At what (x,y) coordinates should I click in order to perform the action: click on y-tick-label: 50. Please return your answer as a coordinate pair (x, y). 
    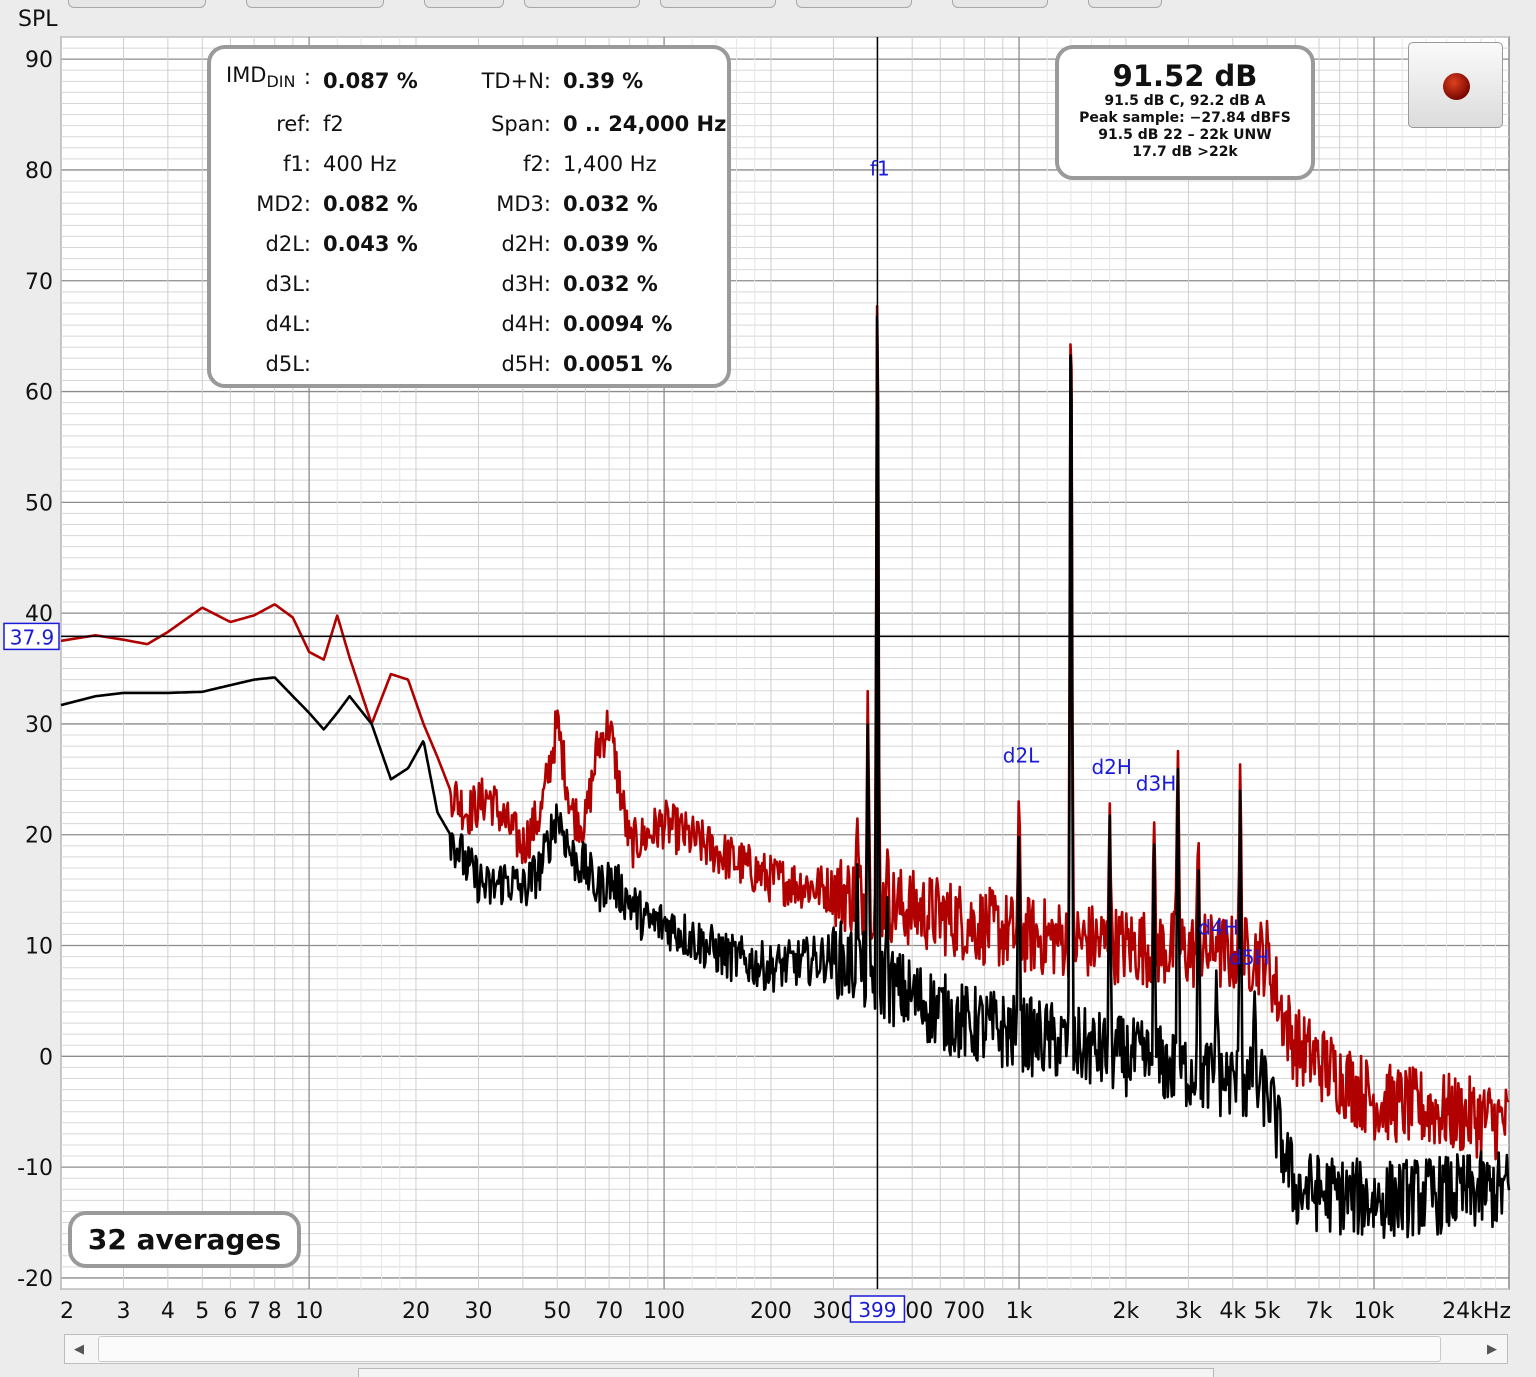
    Looking at the image, I should click on (39, 503).